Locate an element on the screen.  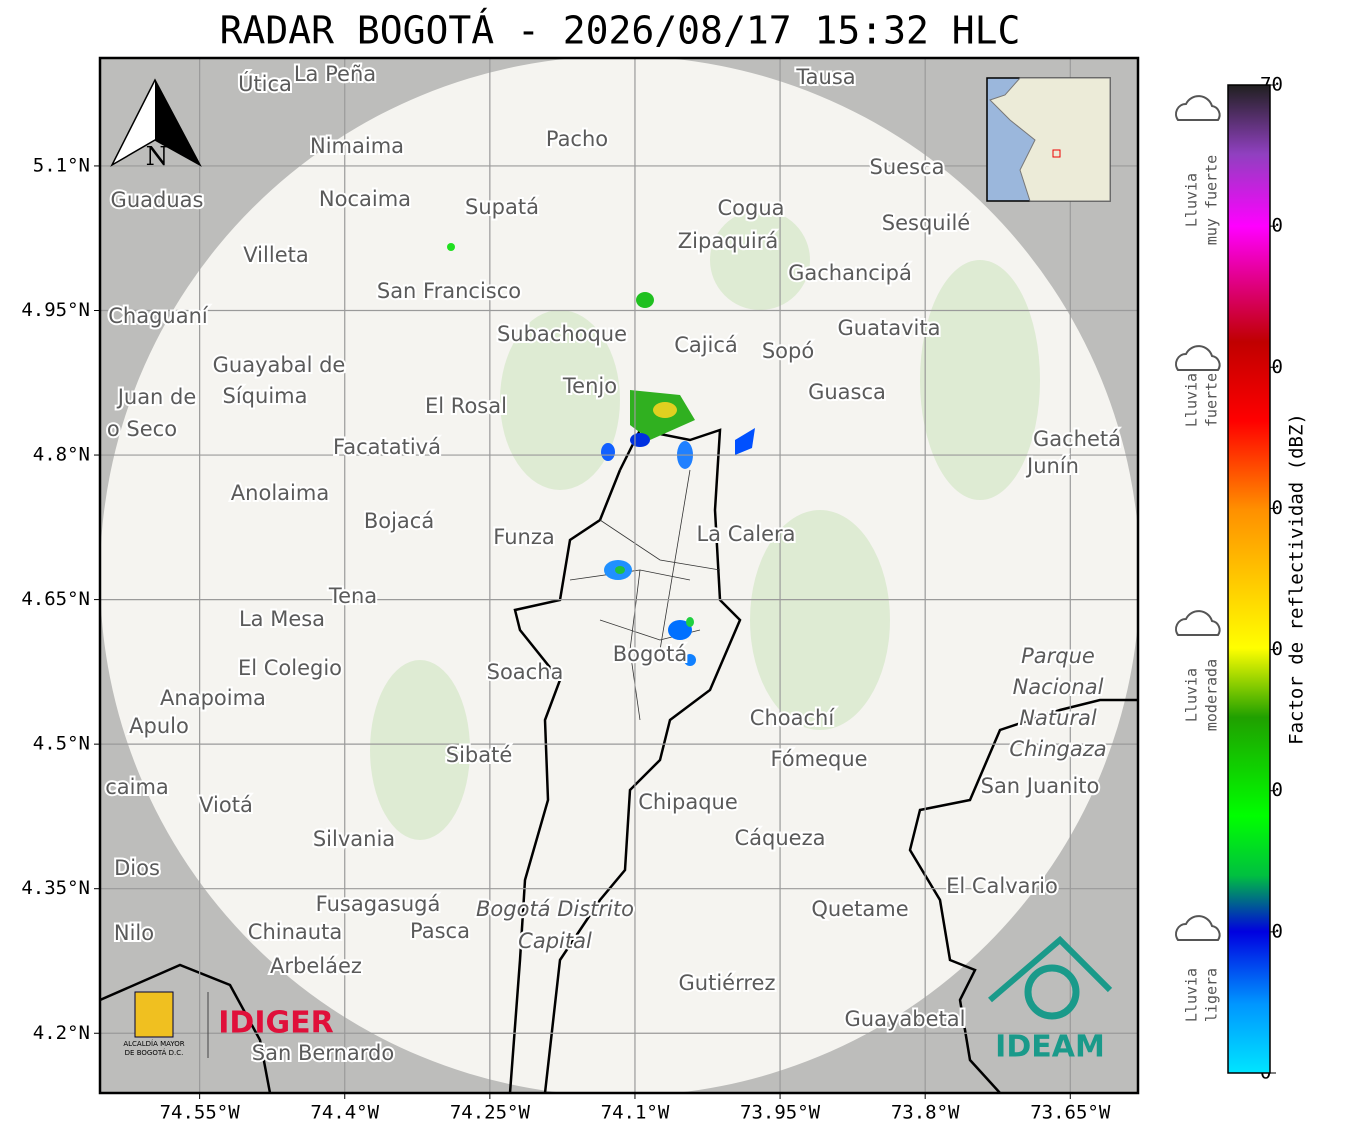
x-tick-label: 74.1°W is located at coordinates (635, 1113).